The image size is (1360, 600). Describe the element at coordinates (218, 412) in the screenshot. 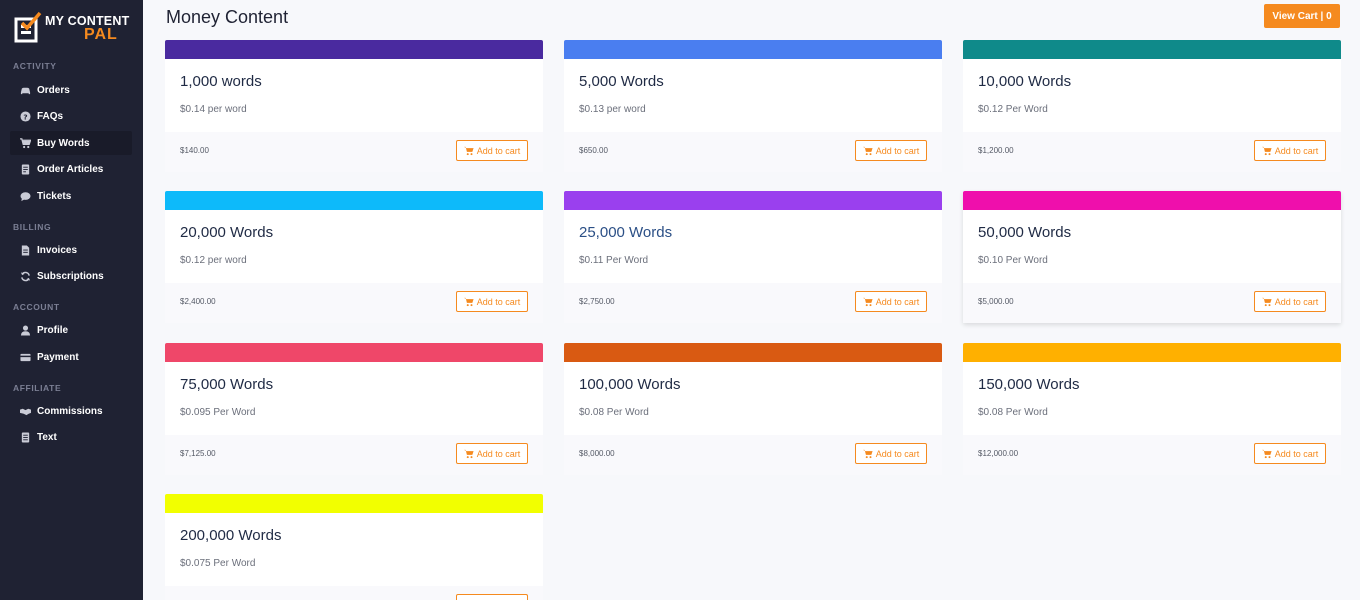

I see `card-rate: $0.095 Per Word` at that location.